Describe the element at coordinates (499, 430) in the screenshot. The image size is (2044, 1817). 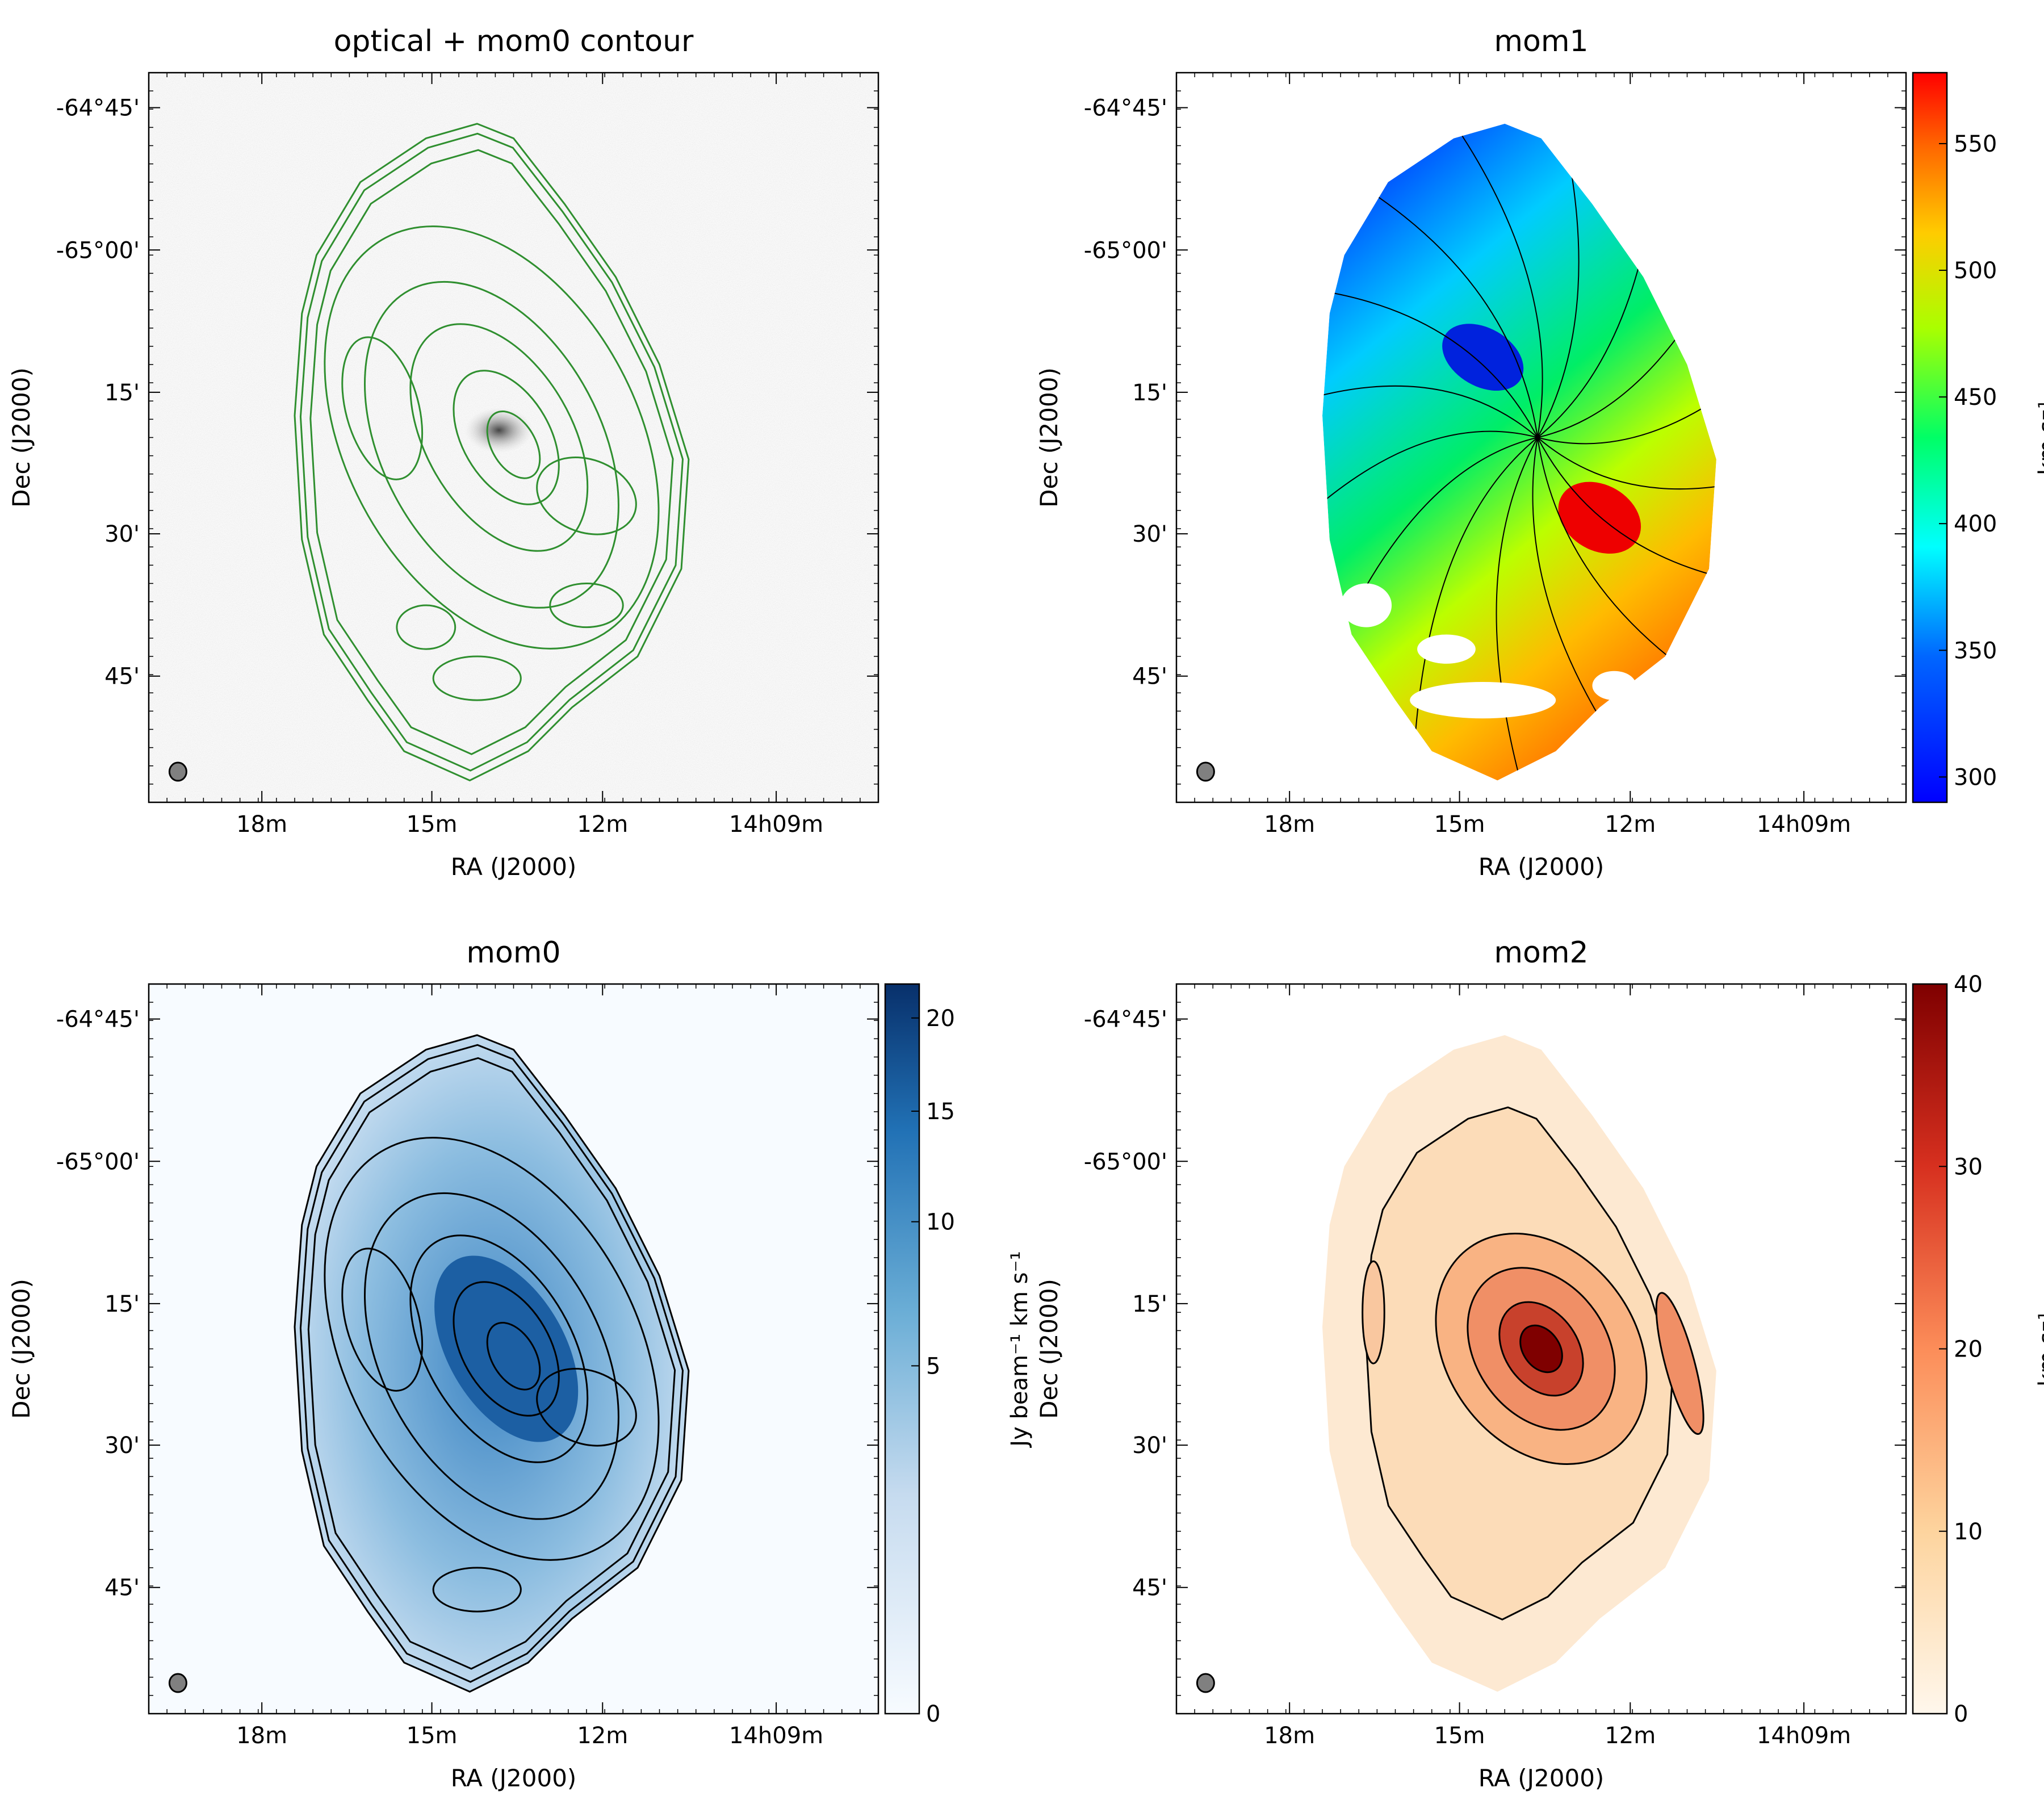
I see `galaxy-core` at that location.